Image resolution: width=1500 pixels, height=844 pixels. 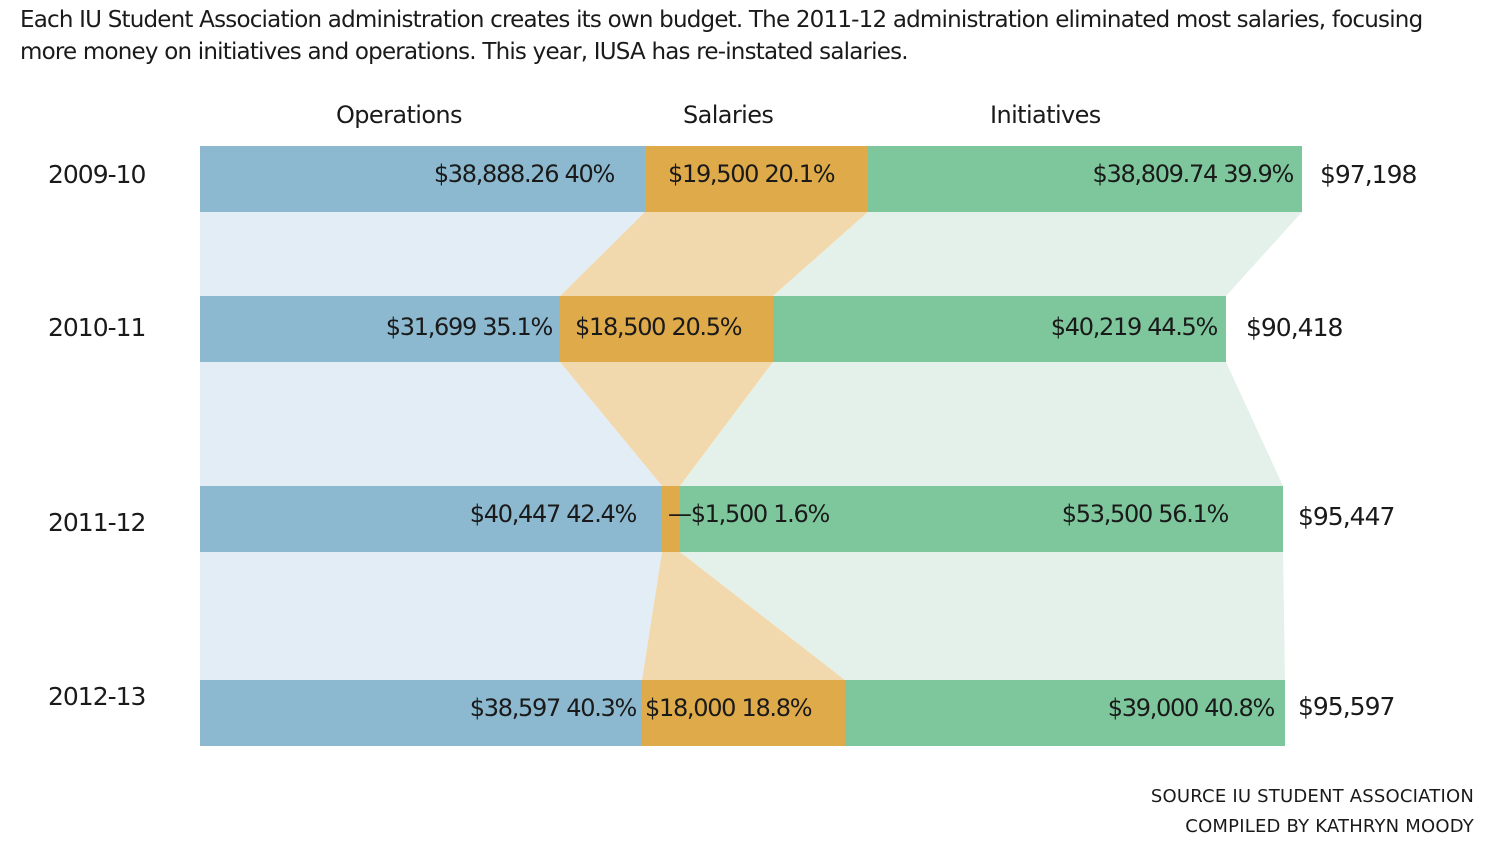 What do you see at coordinates (553, 708) in the screenshot?
I see `operations-value: $38,597 40.3%` at bounding box center [553, 708].